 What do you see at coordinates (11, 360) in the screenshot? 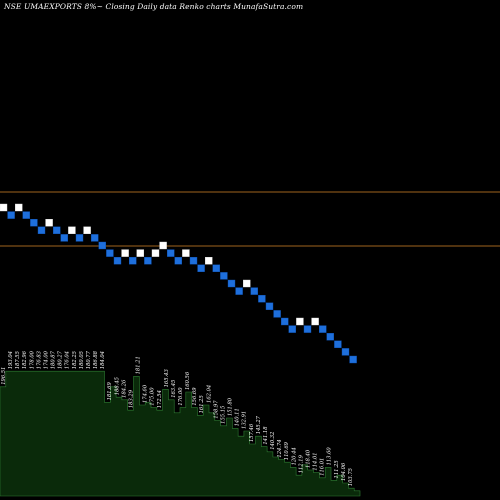
I see `price-label: 193.04` at bounding box center [11, 360].